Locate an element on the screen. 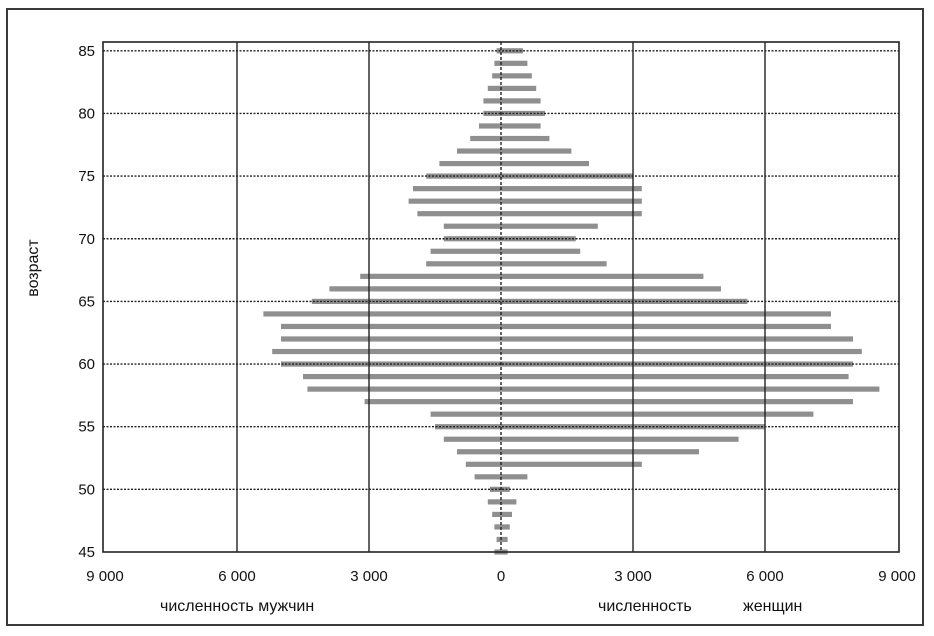 The image size is (934, 636). x-axis-label-men: численность мужчин is located at coordinates (237, 606).